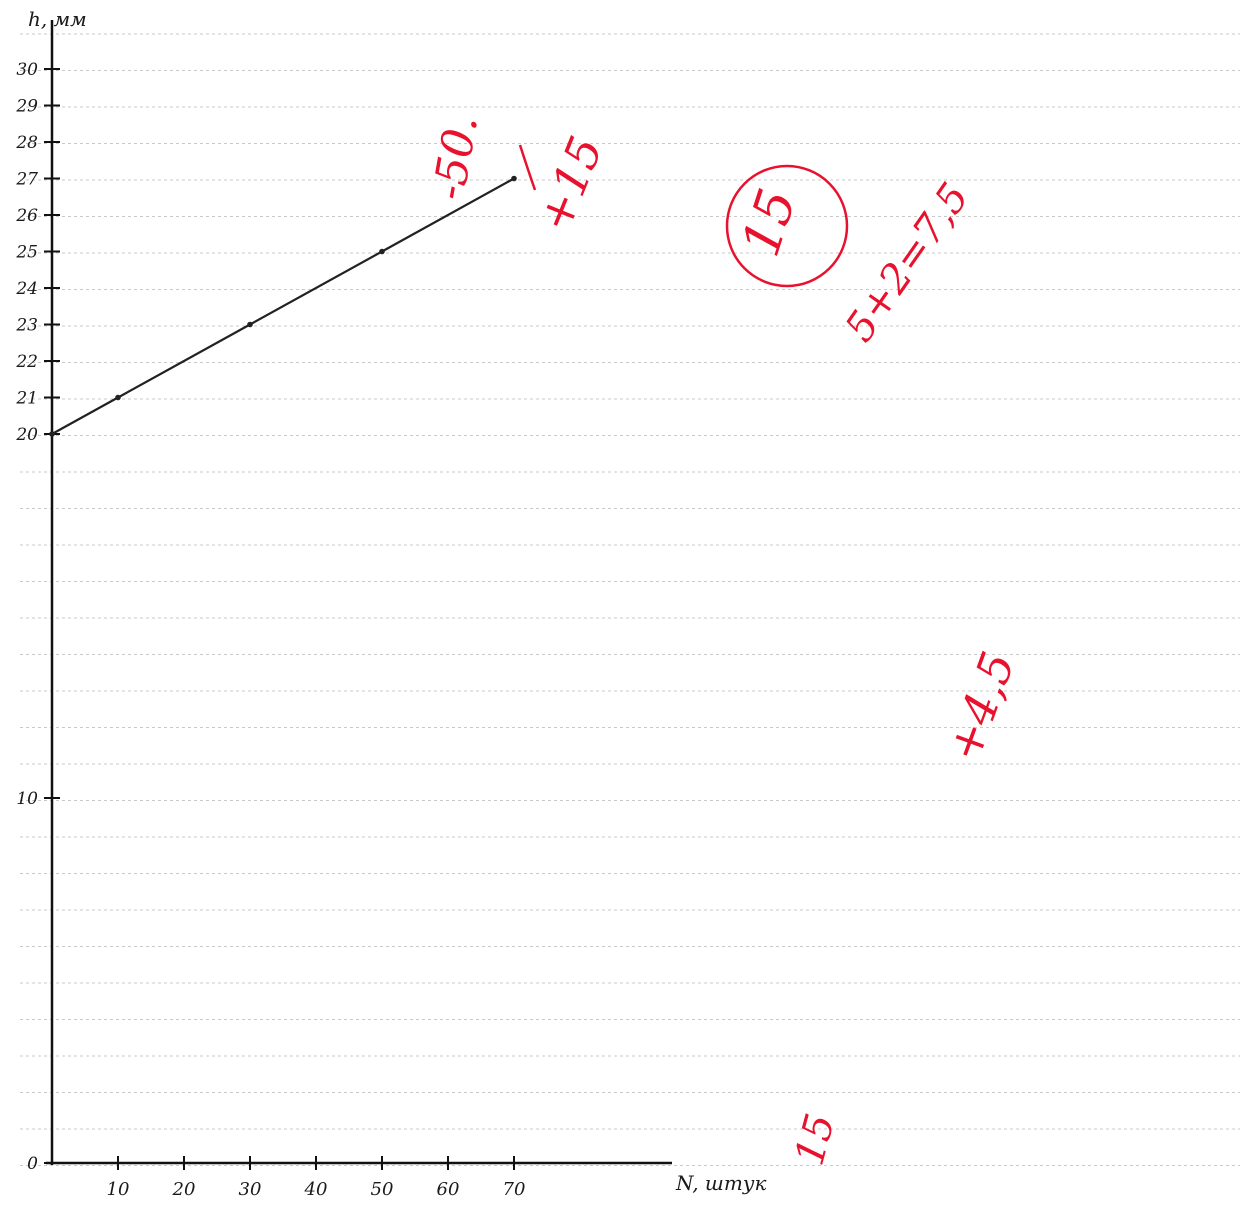 The width and height of the screenshot is (1242, 1206). What do you see at coordinates (26, 143) in the screenshot?
I see `y-tick-label: 28` at bounding box center [26, 143].